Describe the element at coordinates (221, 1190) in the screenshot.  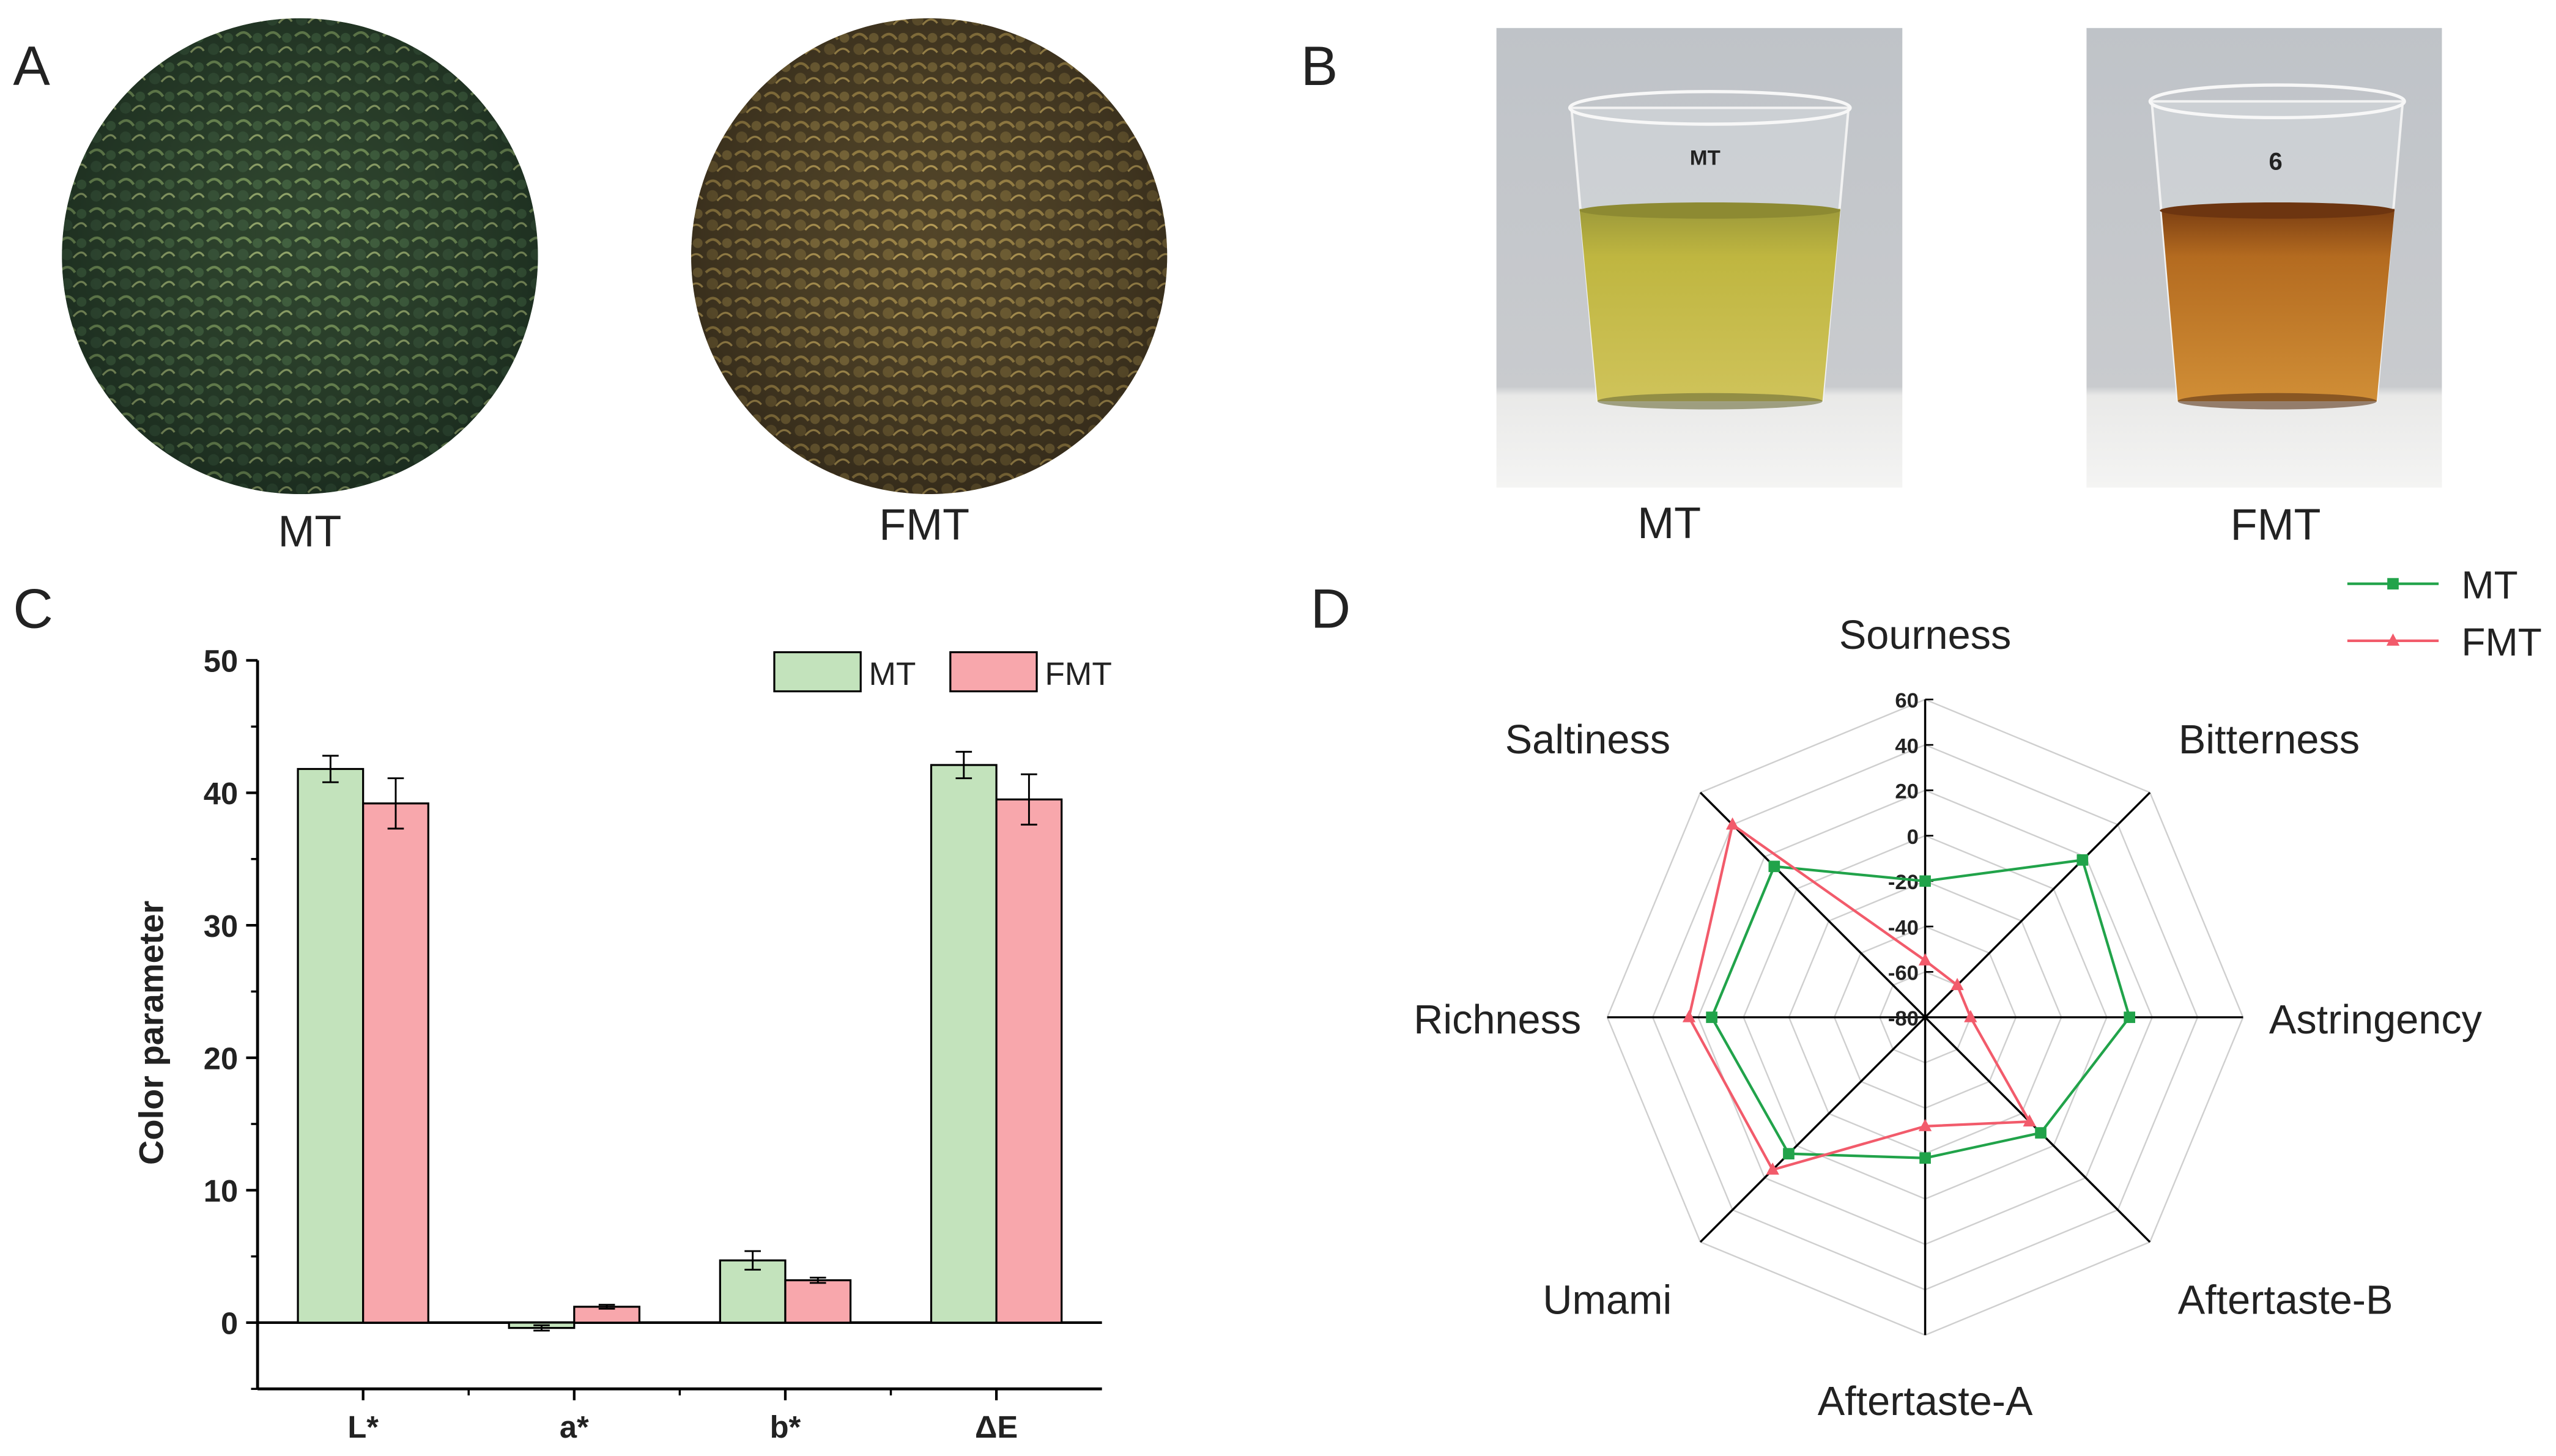
I see `y-tick-label: 10` at that location.